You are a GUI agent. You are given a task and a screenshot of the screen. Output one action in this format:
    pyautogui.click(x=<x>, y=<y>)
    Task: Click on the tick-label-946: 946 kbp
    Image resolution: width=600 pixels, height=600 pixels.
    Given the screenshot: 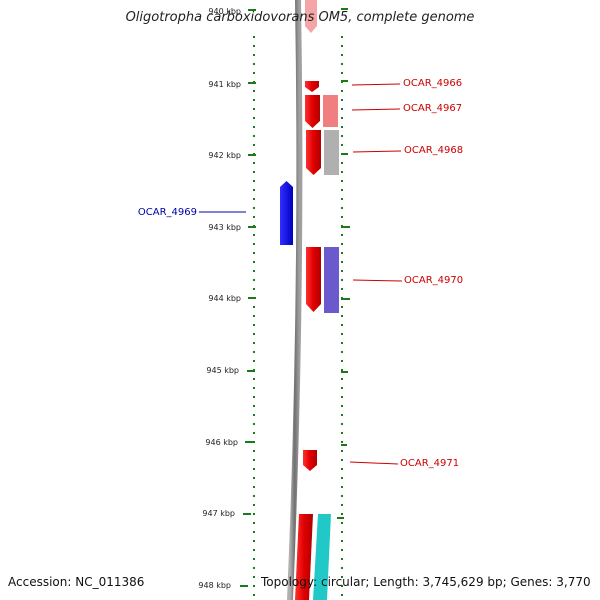 What is the action you would take?
    pyautogui.click(x=221, y=442)
    